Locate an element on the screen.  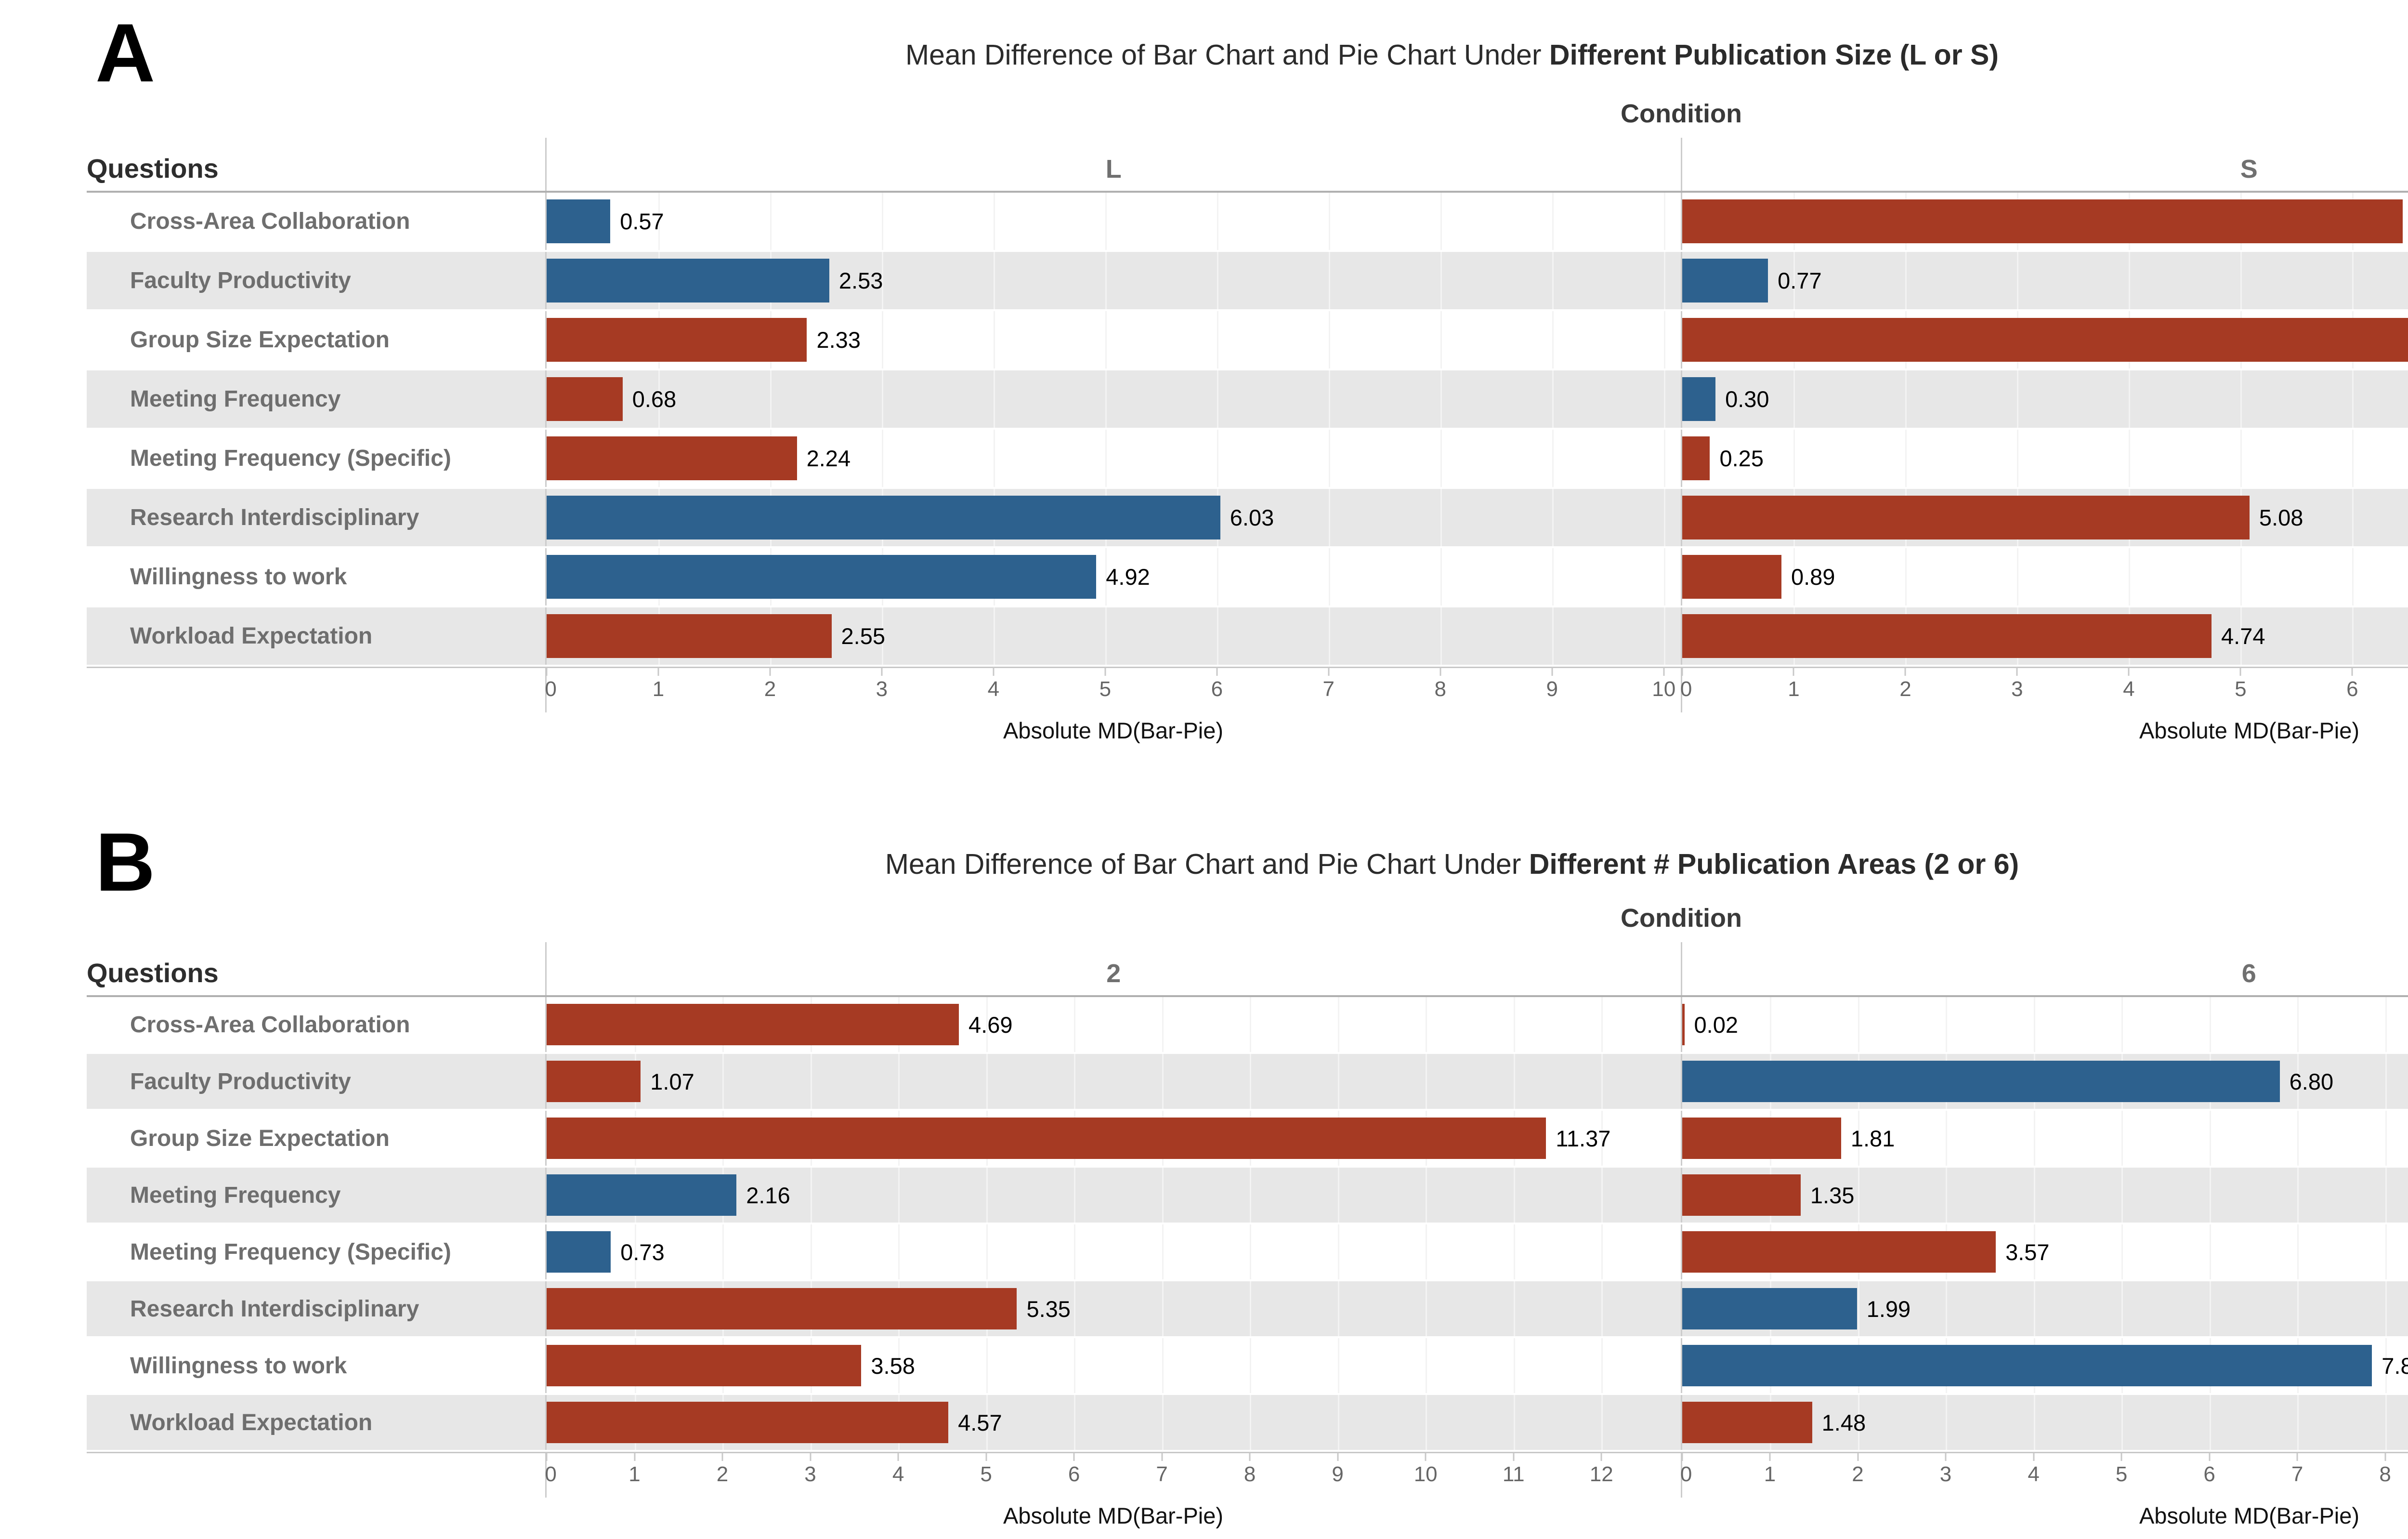
plot-cell-2: 2.16 is located at coordinates (1113, 1195).